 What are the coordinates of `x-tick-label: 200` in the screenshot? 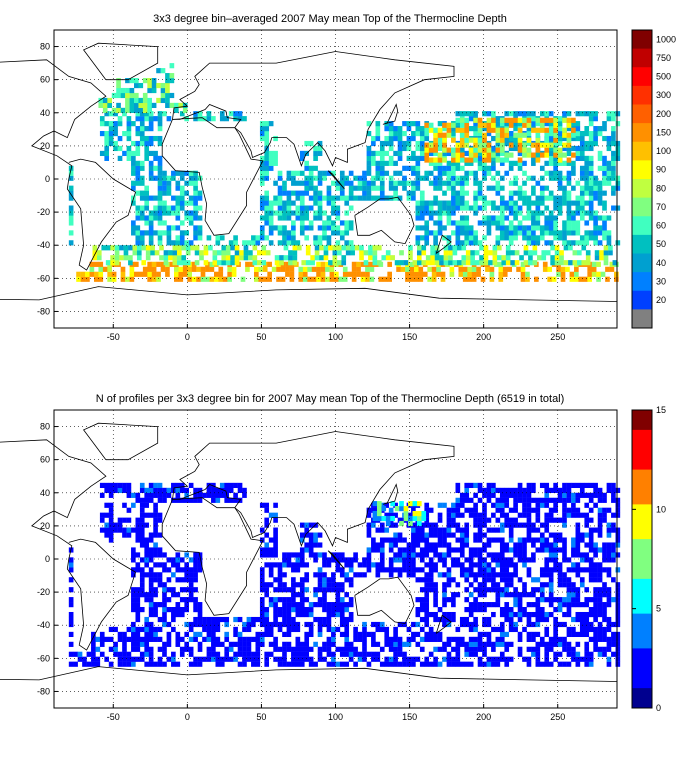 It's located at (483, 337).